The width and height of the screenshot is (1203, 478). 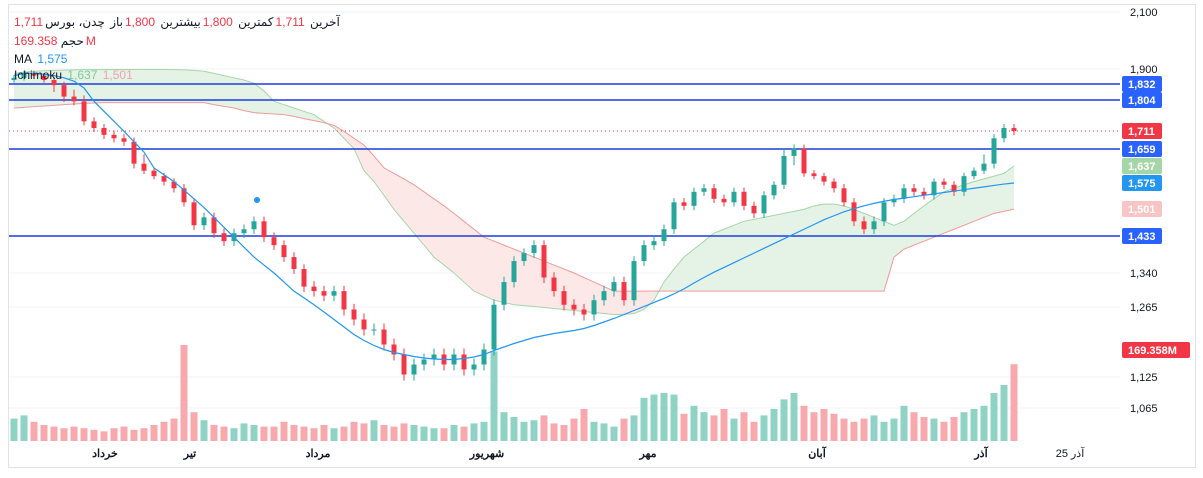 I want to click on ichimoku-label: Ichimoku, so click(x=38, y=75).